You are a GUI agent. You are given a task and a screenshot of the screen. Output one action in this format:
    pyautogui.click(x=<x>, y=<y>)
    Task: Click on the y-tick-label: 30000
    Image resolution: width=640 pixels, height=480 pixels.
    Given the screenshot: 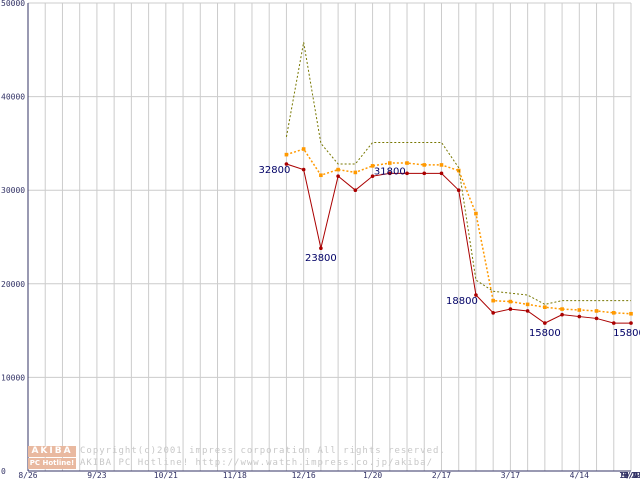 What is the action you would take?
    pyautogui.click(x=13, y=190)
    